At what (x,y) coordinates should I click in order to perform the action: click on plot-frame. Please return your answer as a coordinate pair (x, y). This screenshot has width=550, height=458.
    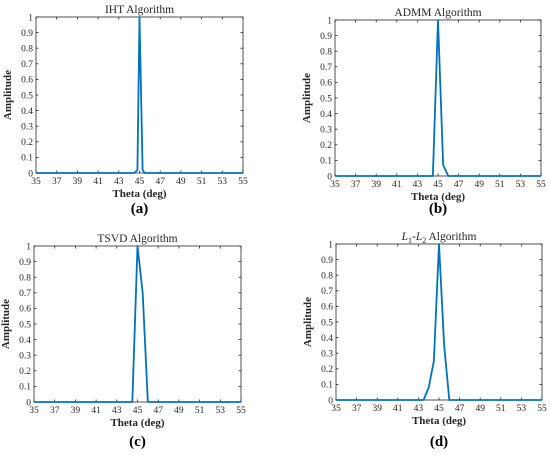
    Looking at the image, I should click on (439, 322).